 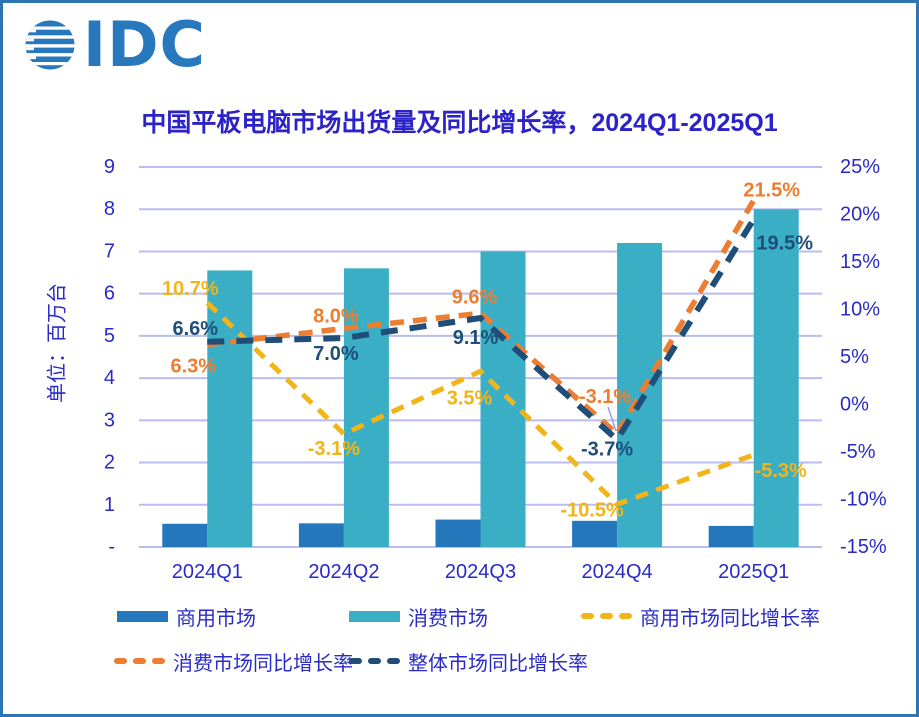 I want to click on data-label-消费市场同比增长率-2024Q2: 8.0%, so click(x=336, y=317).